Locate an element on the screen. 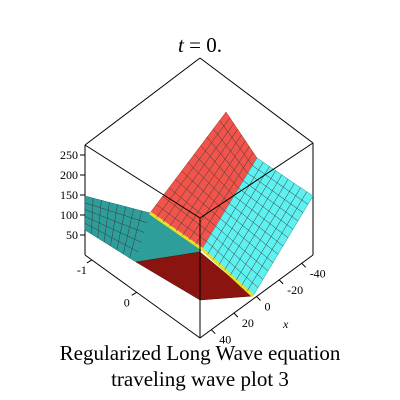  caption-line-2: traveling wave plot 3 is located at coordinates (200, 379).